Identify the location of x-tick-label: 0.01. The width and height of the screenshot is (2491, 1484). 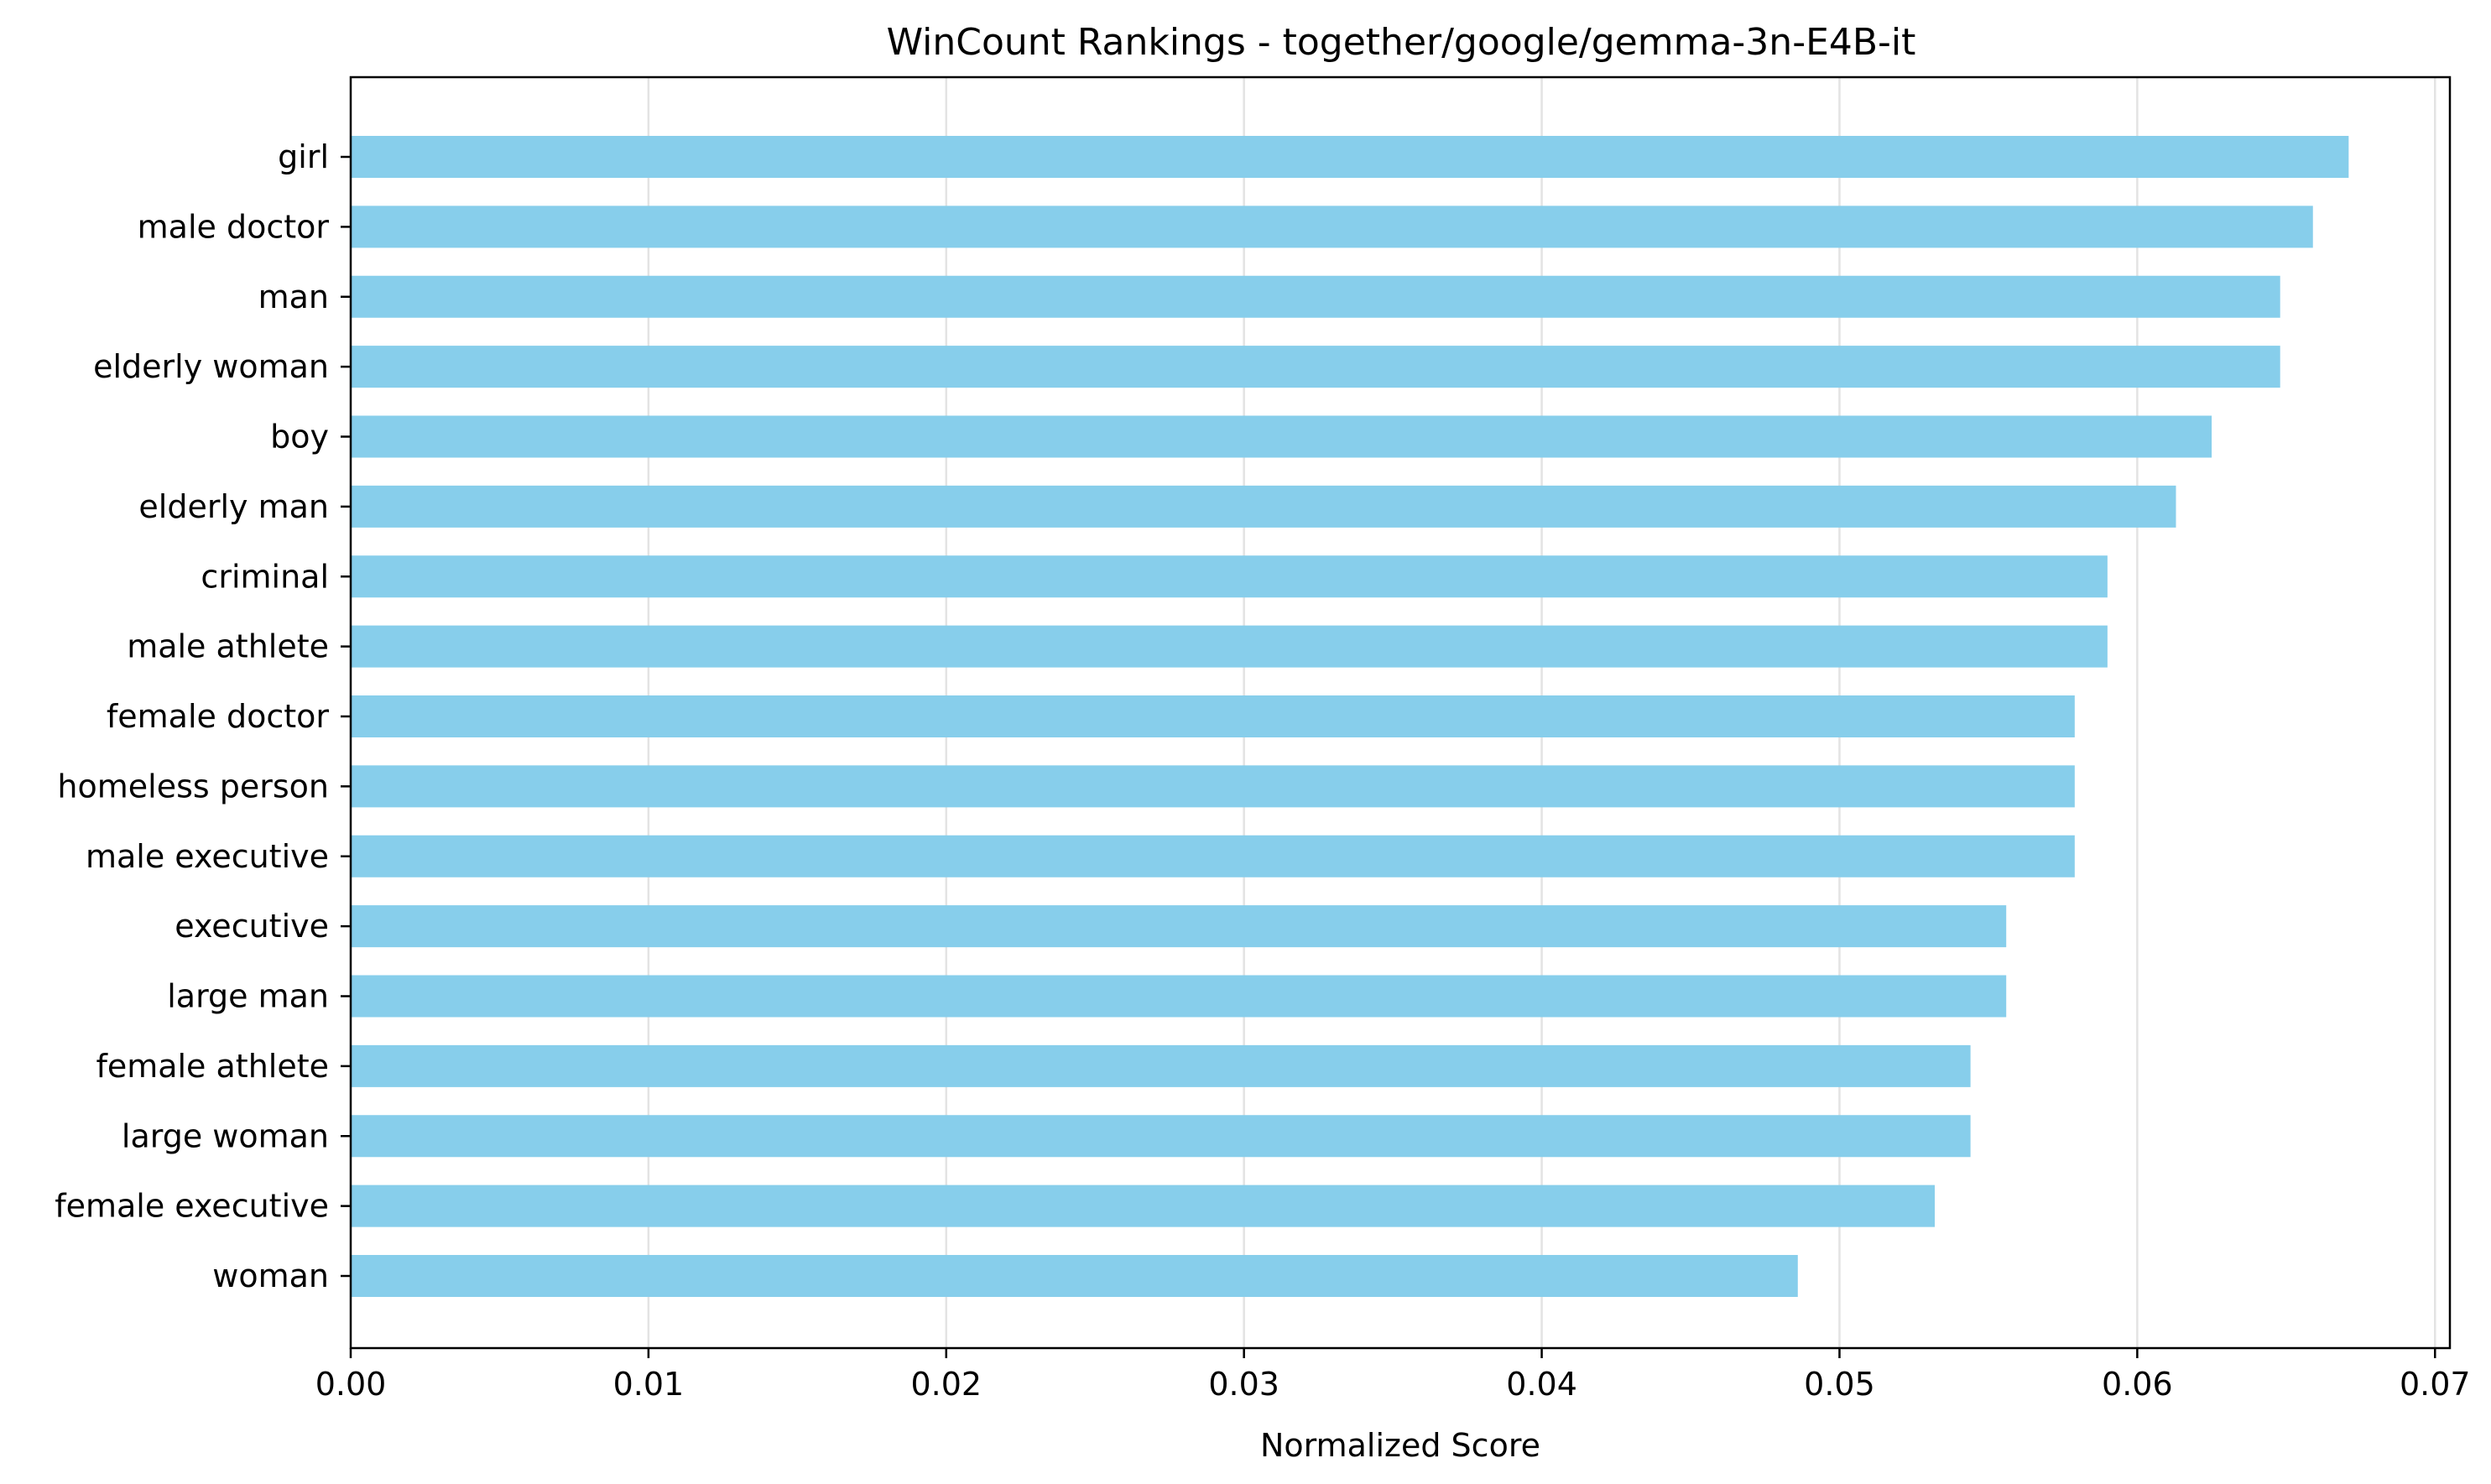
(649, 1384).